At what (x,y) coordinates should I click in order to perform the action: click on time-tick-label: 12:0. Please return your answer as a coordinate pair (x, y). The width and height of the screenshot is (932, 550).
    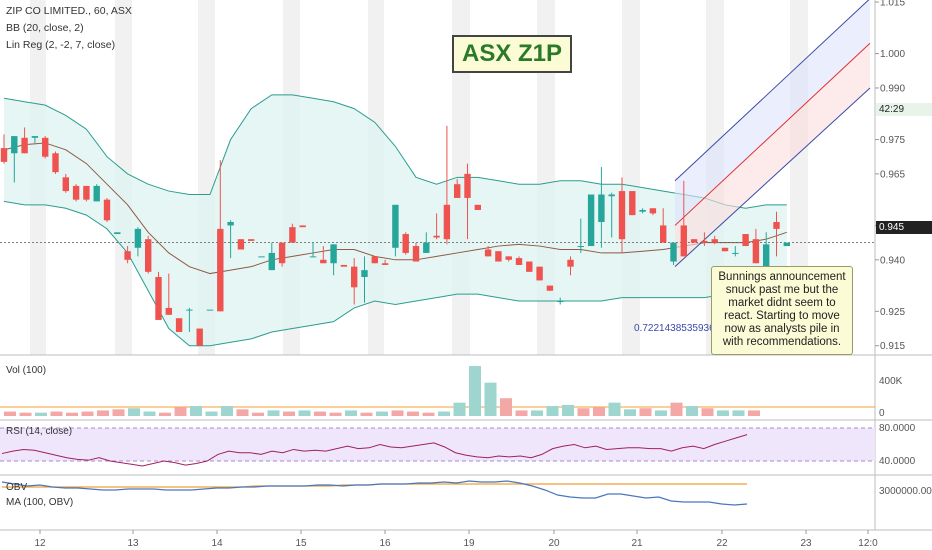
    Looking at the image, I should click on (868, 543).